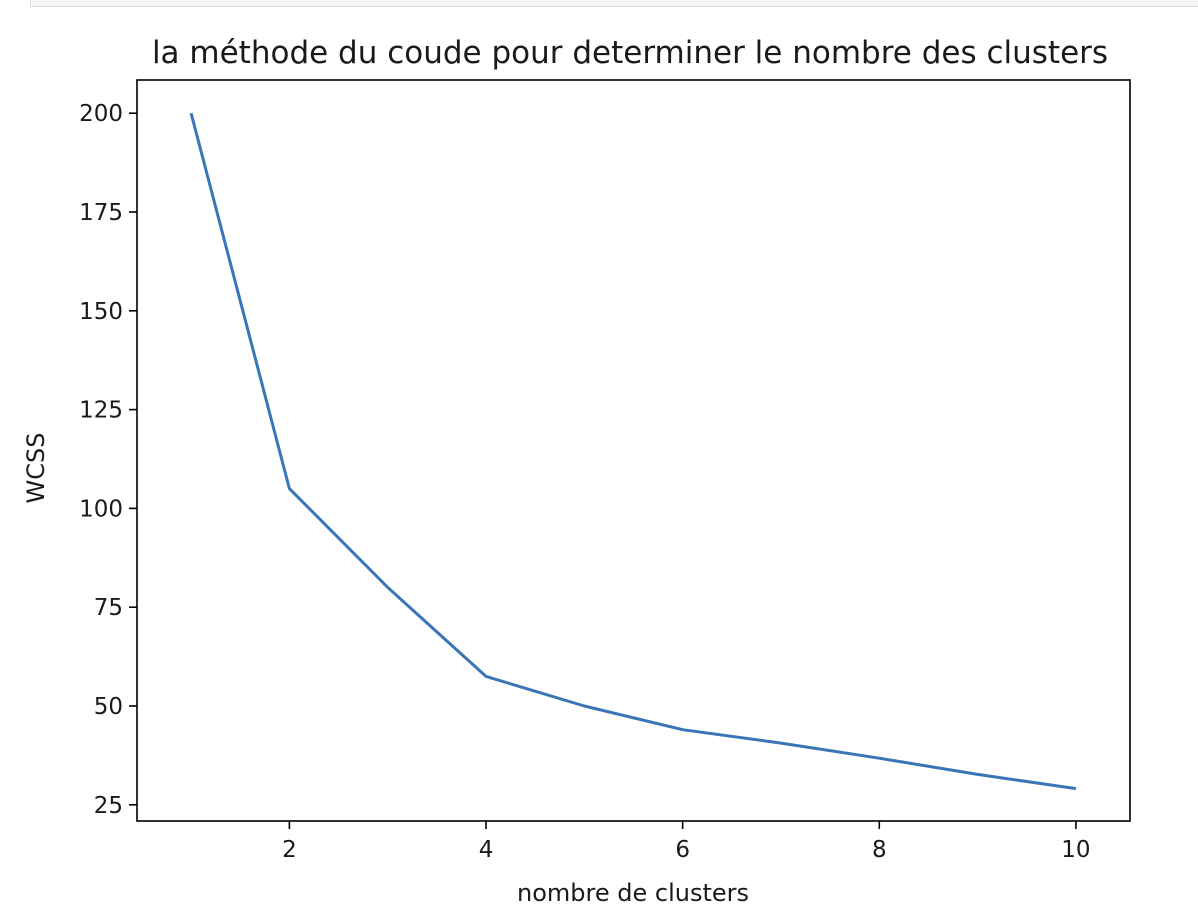 The image size is (1198, 920). What do you see at coordinates (614, 3) in the screenshot?
I see `top-panel-edge` at bounding box center [614, 3].